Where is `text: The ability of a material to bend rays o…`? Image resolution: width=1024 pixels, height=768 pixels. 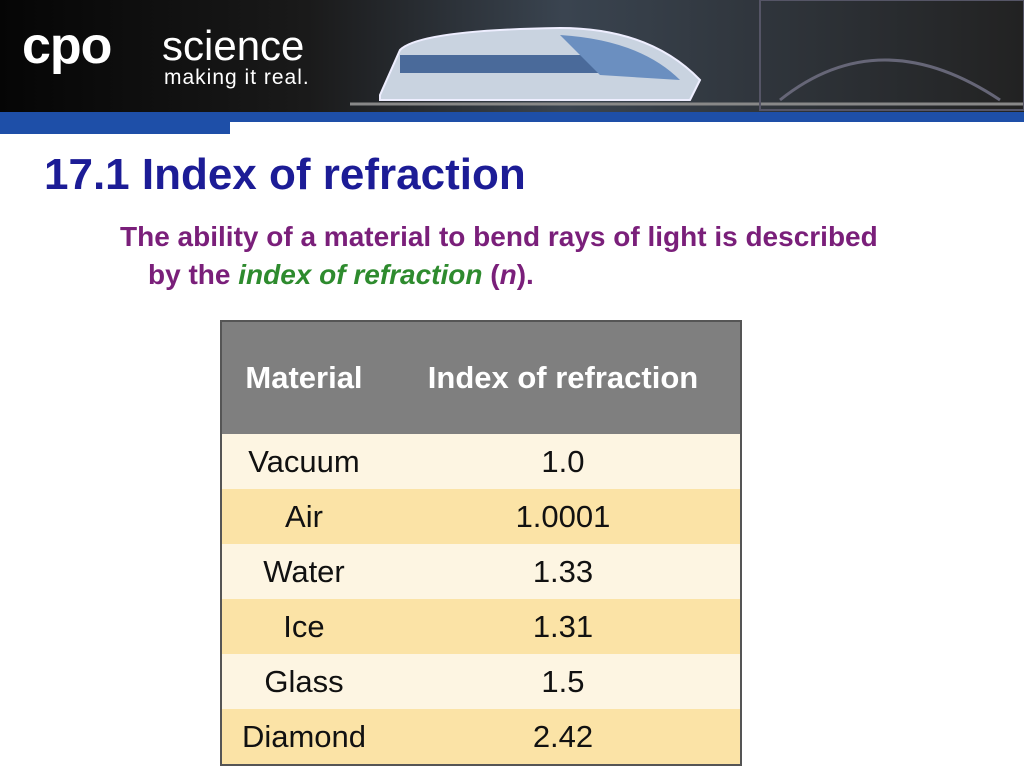 text: The ability of a material to bend rays o… is located at coordinates (499, 255).